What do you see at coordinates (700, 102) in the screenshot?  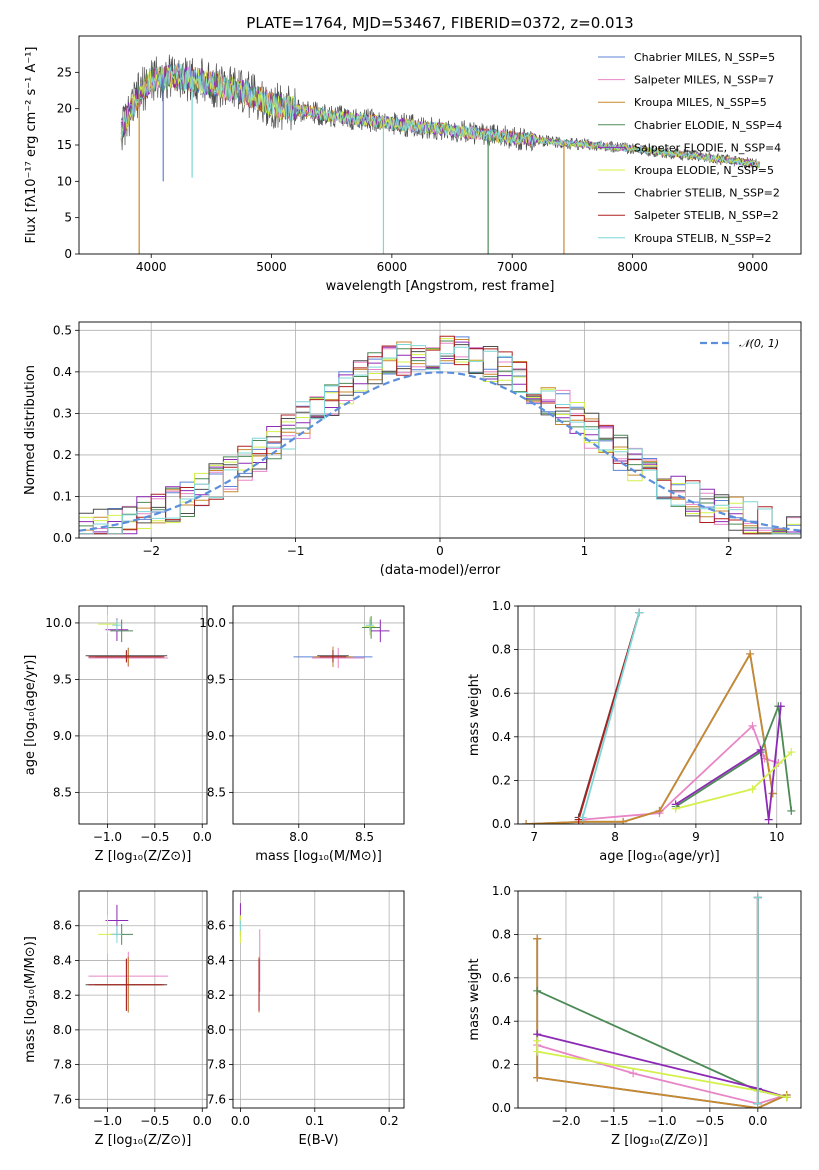 I see `legend-entry: Kroupa MILES, N_SSP=5` at bounding box center [700, 102].